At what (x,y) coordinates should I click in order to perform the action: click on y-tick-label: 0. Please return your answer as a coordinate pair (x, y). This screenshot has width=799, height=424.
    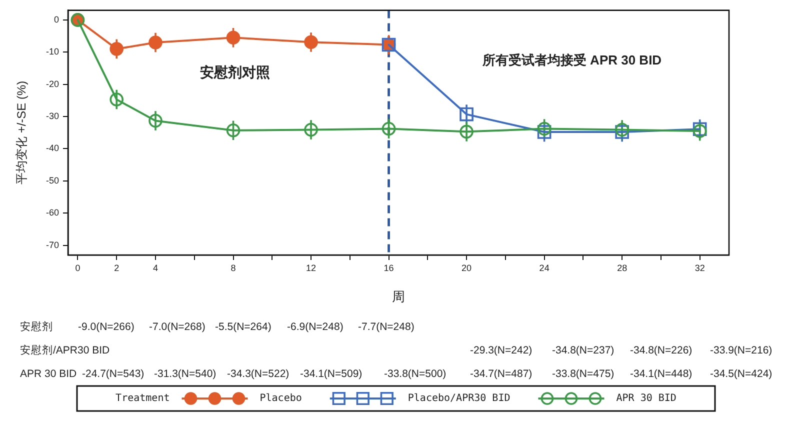
    Looking at the image, I should click on (56, 19).